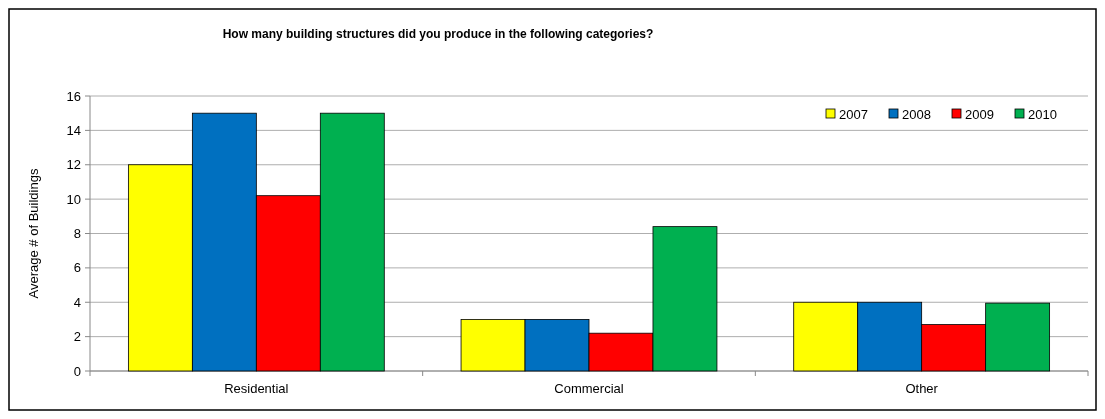 Image resolution: width=1105 pixels, height=419 pixels. Describe the element at coordinates (77, 234) in the screenshot. I see `y-tick-label: 8` at that location.